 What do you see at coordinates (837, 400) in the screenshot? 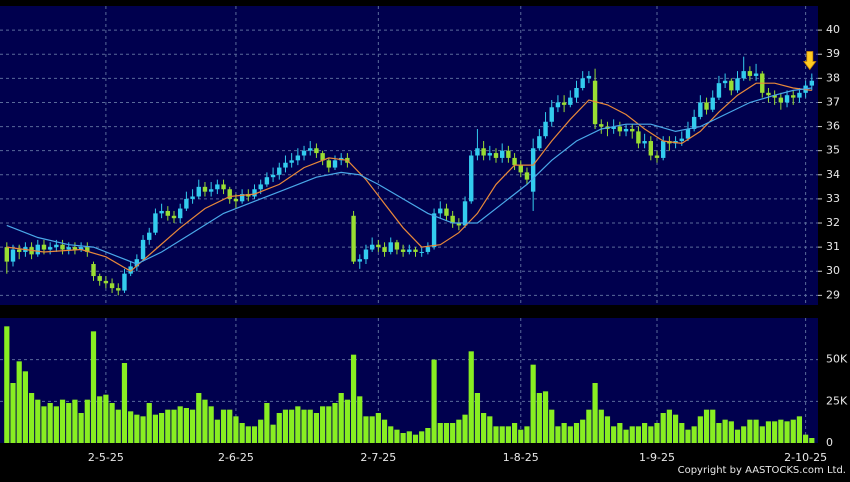
I see `y-tick-label: 25K` at bounding box center [837, 400].